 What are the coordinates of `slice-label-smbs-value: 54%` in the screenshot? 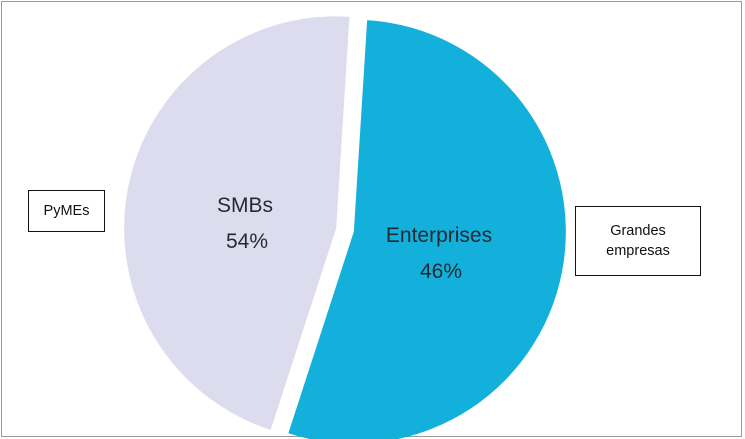 It's located at (247, 241).